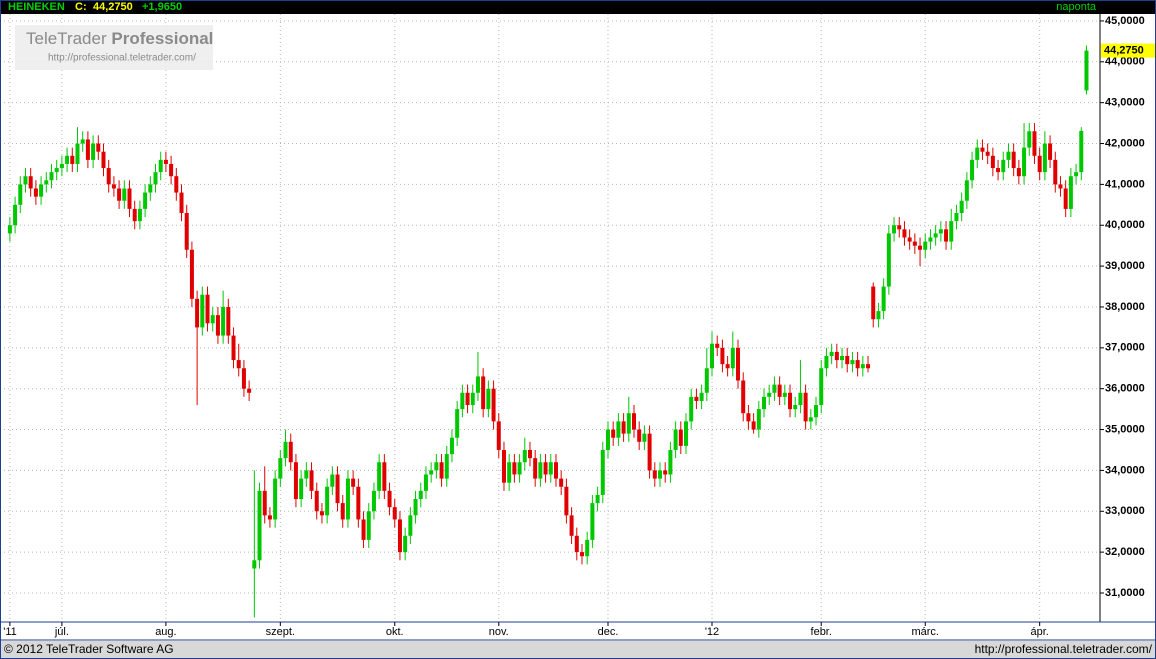  What do you see at coordinates (608, 632) in the screenshot?
I see `x-tick-label: dec.` at bounding box center [608, 632].